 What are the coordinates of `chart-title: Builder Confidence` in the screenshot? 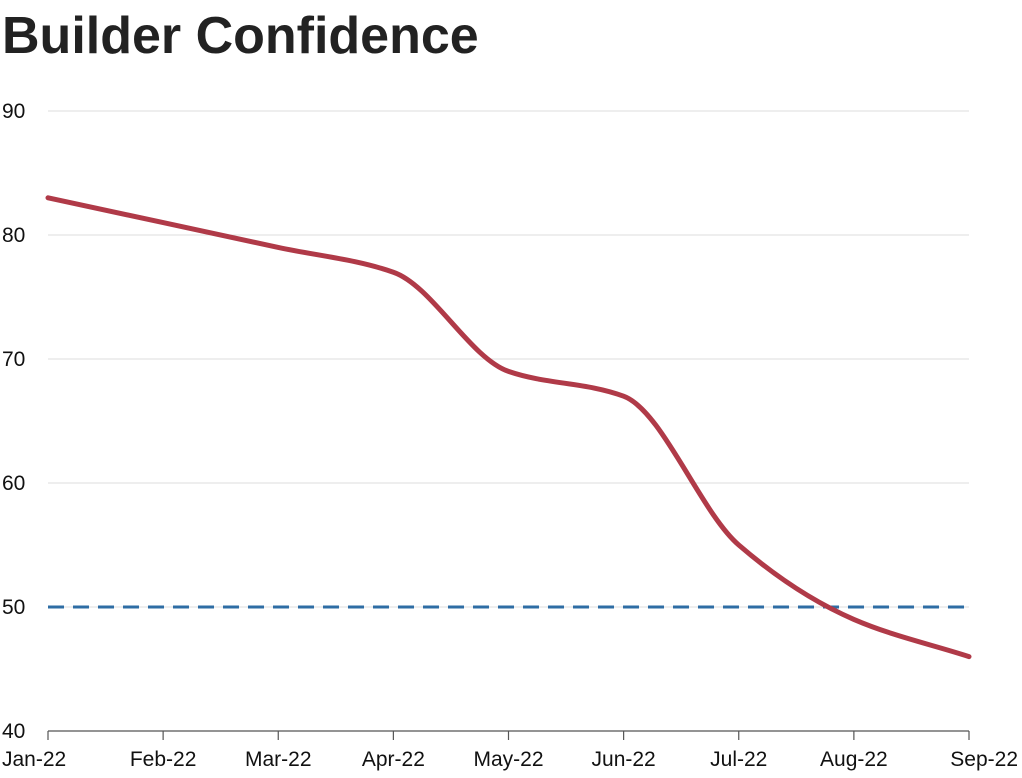 It's located at (240, 36).